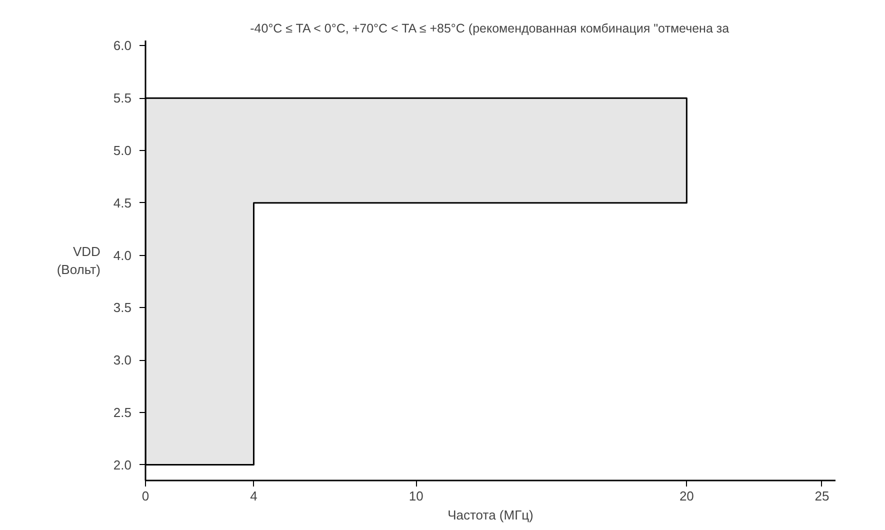  What do you see at coordinates (490, 29) in the screenshot?
I see `chart-title: -40°C ≤ TA < 0°C, +70°C < TA ≤ +85°C (рекомендованная комбинация "отмечена за` at bounding box center [490, 29].